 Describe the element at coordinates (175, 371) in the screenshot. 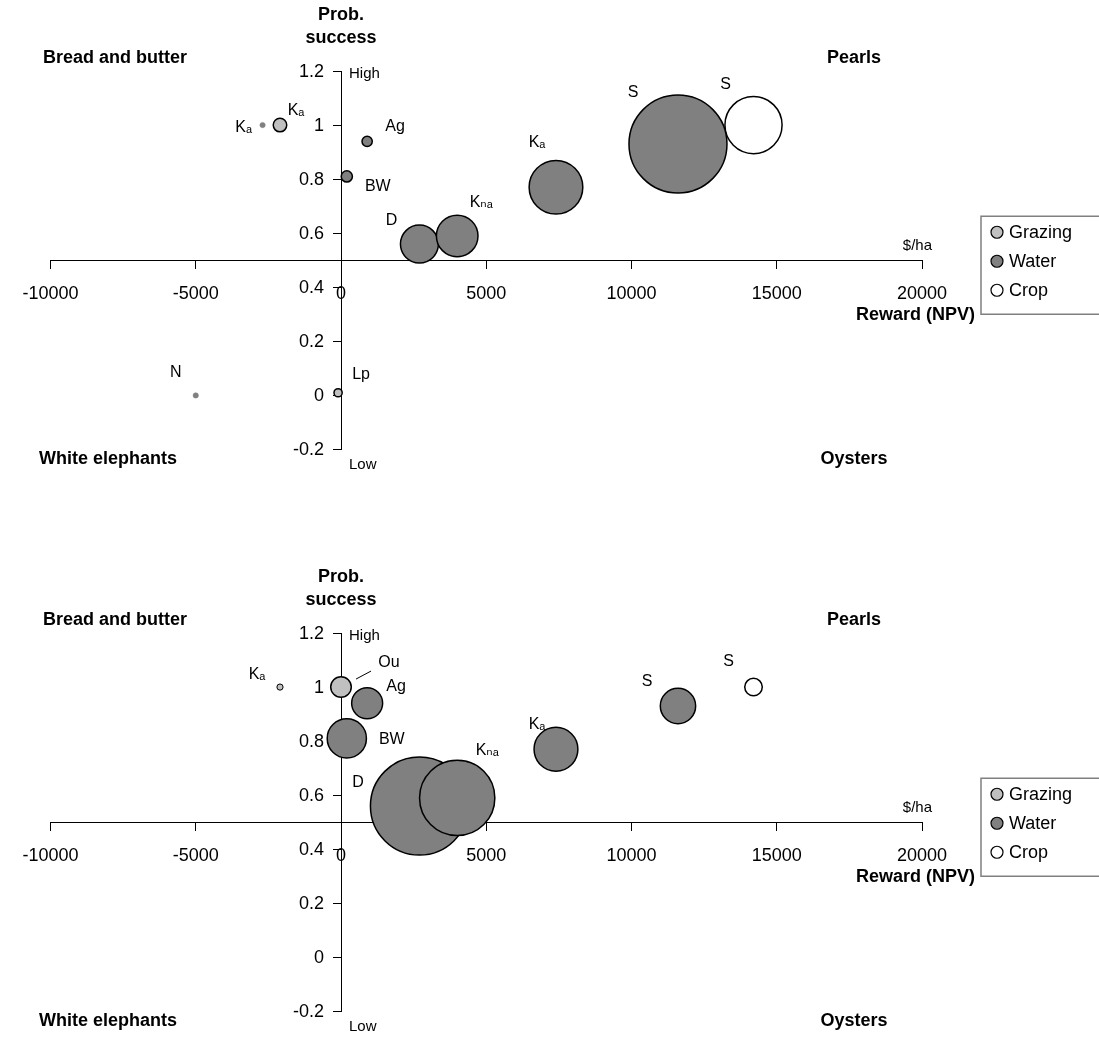

I see `annotation: N` at that location.